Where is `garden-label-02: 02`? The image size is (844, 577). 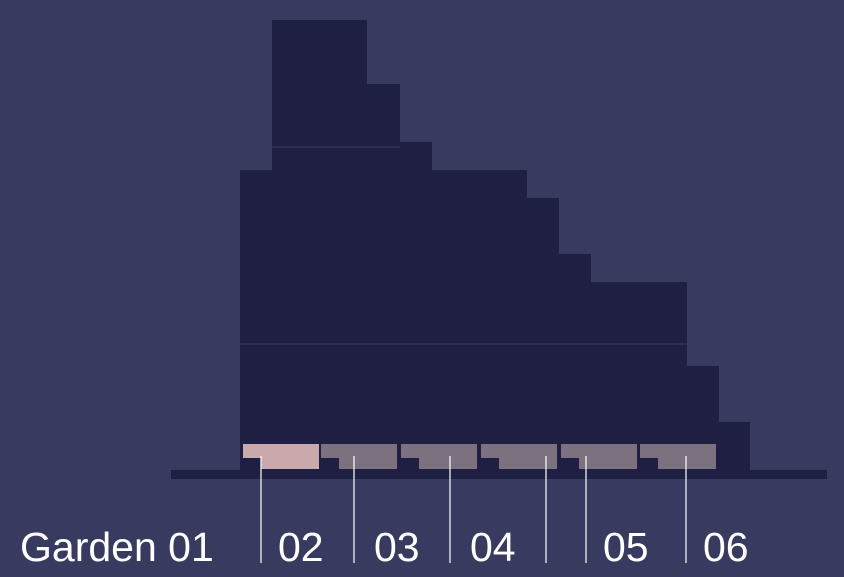
garden-label-02: 02 is located at coordinates (301, 547).